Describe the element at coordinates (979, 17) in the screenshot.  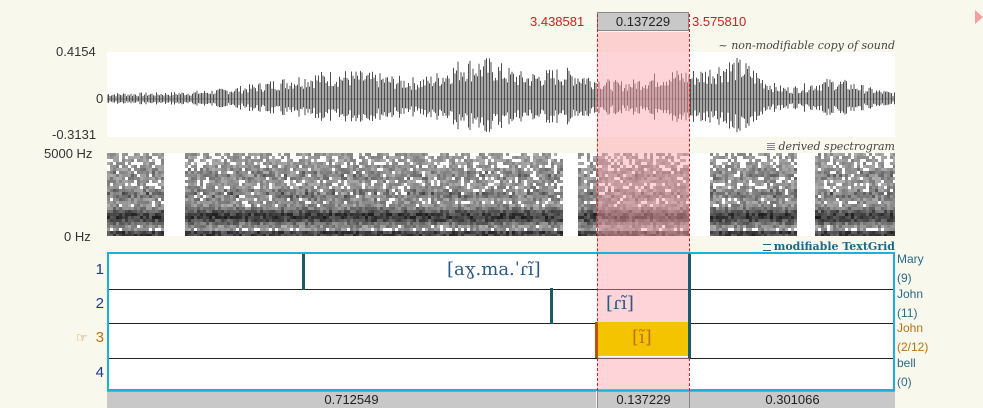
I see `scroll-right-marker-icon` at that location.